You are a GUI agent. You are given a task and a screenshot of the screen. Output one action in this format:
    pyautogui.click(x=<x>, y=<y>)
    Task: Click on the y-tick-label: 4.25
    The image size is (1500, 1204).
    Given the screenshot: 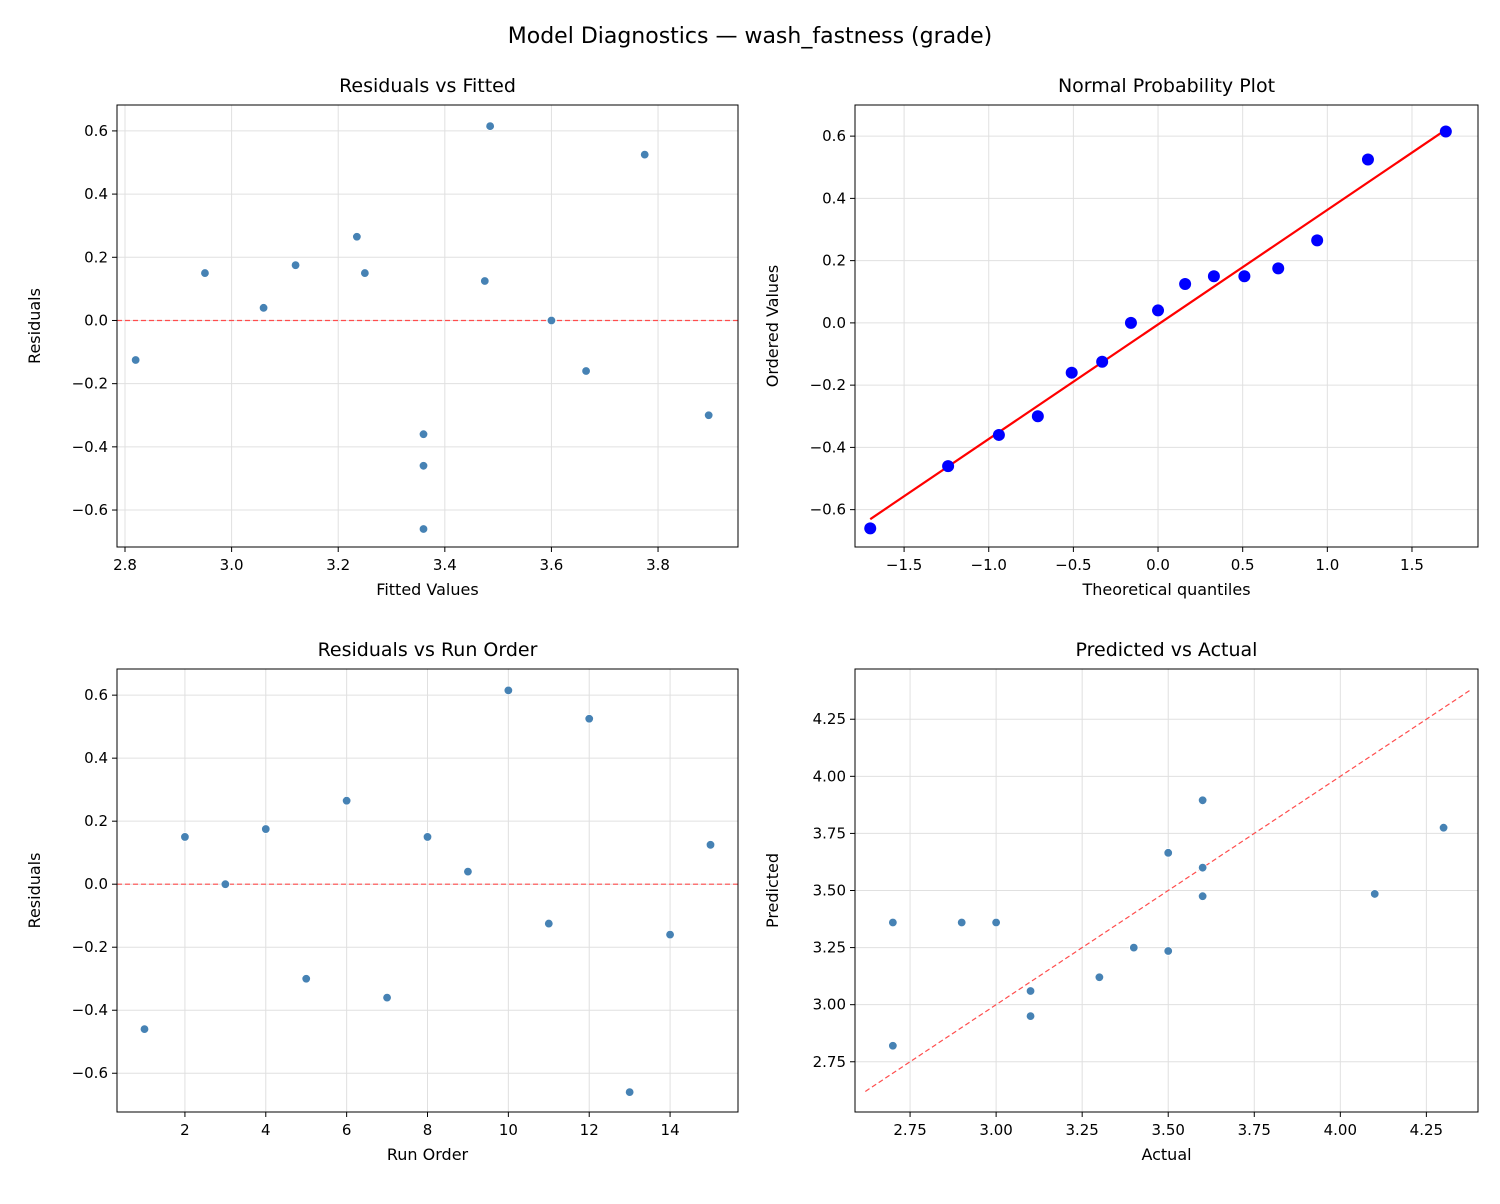 What is the action you would take?
    pyautogui.click(x=829, y=719)
    